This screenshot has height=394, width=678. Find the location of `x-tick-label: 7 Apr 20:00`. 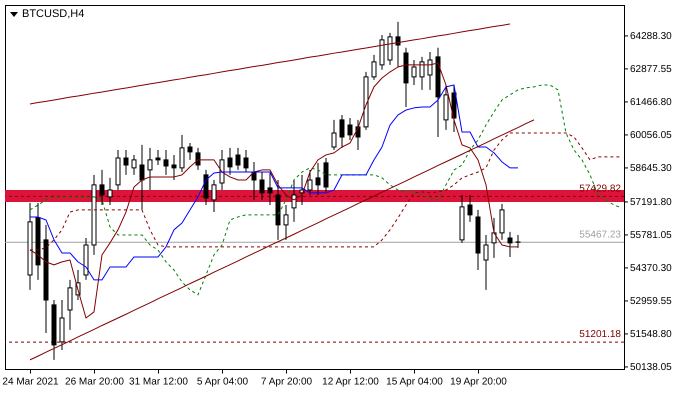

x-tick-label: 7 Apr 20:00 is located at coordinates (286, 382).